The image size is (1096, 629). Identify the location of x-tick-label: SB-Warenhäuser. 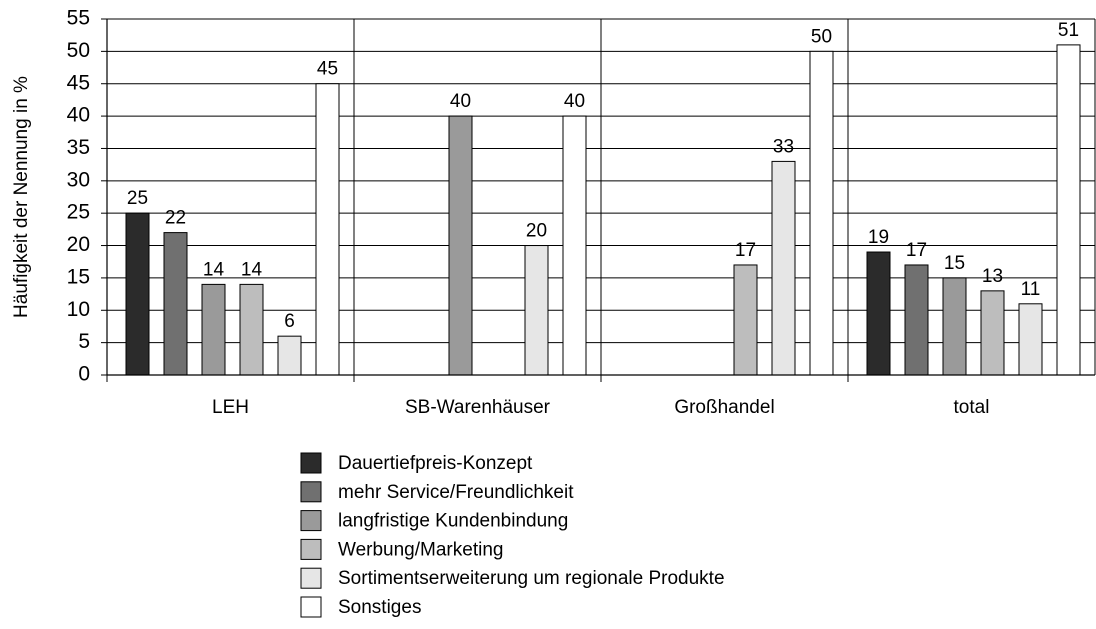
(478, 407).